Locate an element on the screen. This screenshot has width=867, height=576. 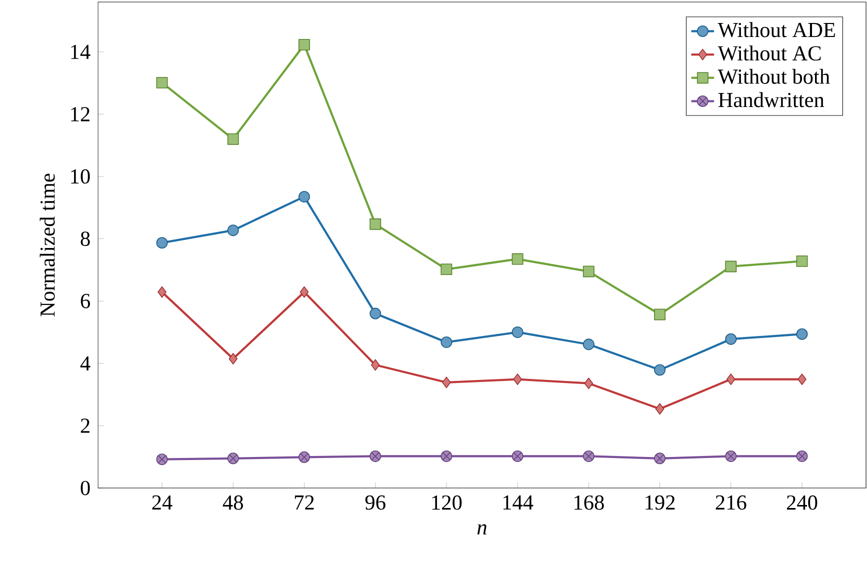
y-tick-label: 10 is located at coordinates (80, 176).